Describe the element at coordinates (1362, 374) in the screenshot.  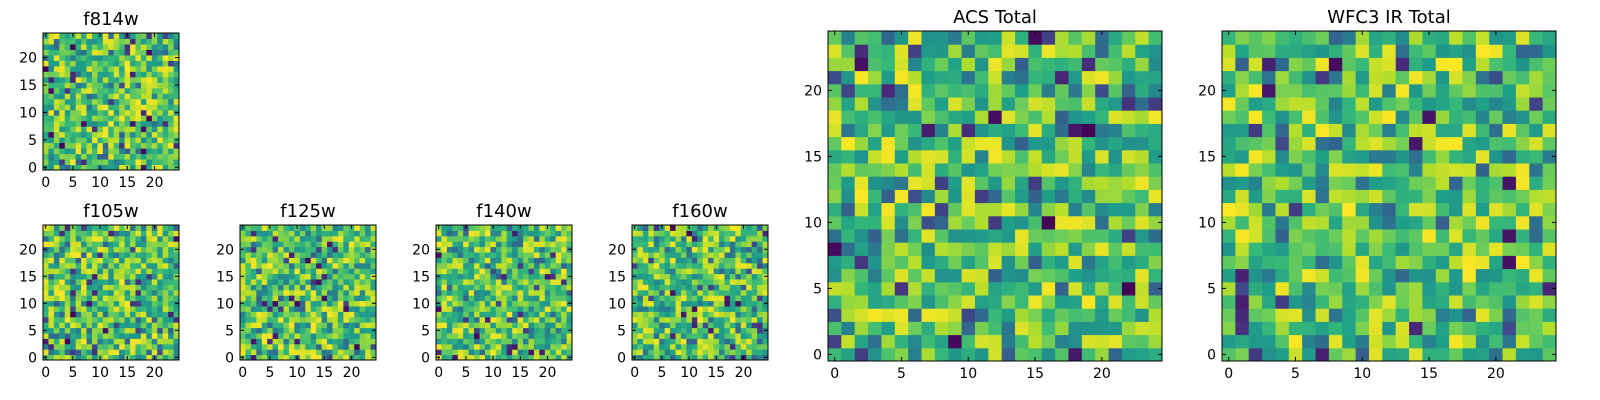
I see `x-tick-label: 10` at that location.